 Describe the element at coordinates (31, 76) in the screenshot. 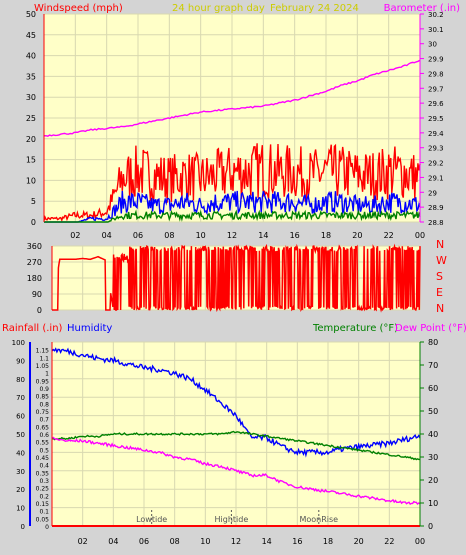

I see `wind-y-tick-label: 35` at that location.